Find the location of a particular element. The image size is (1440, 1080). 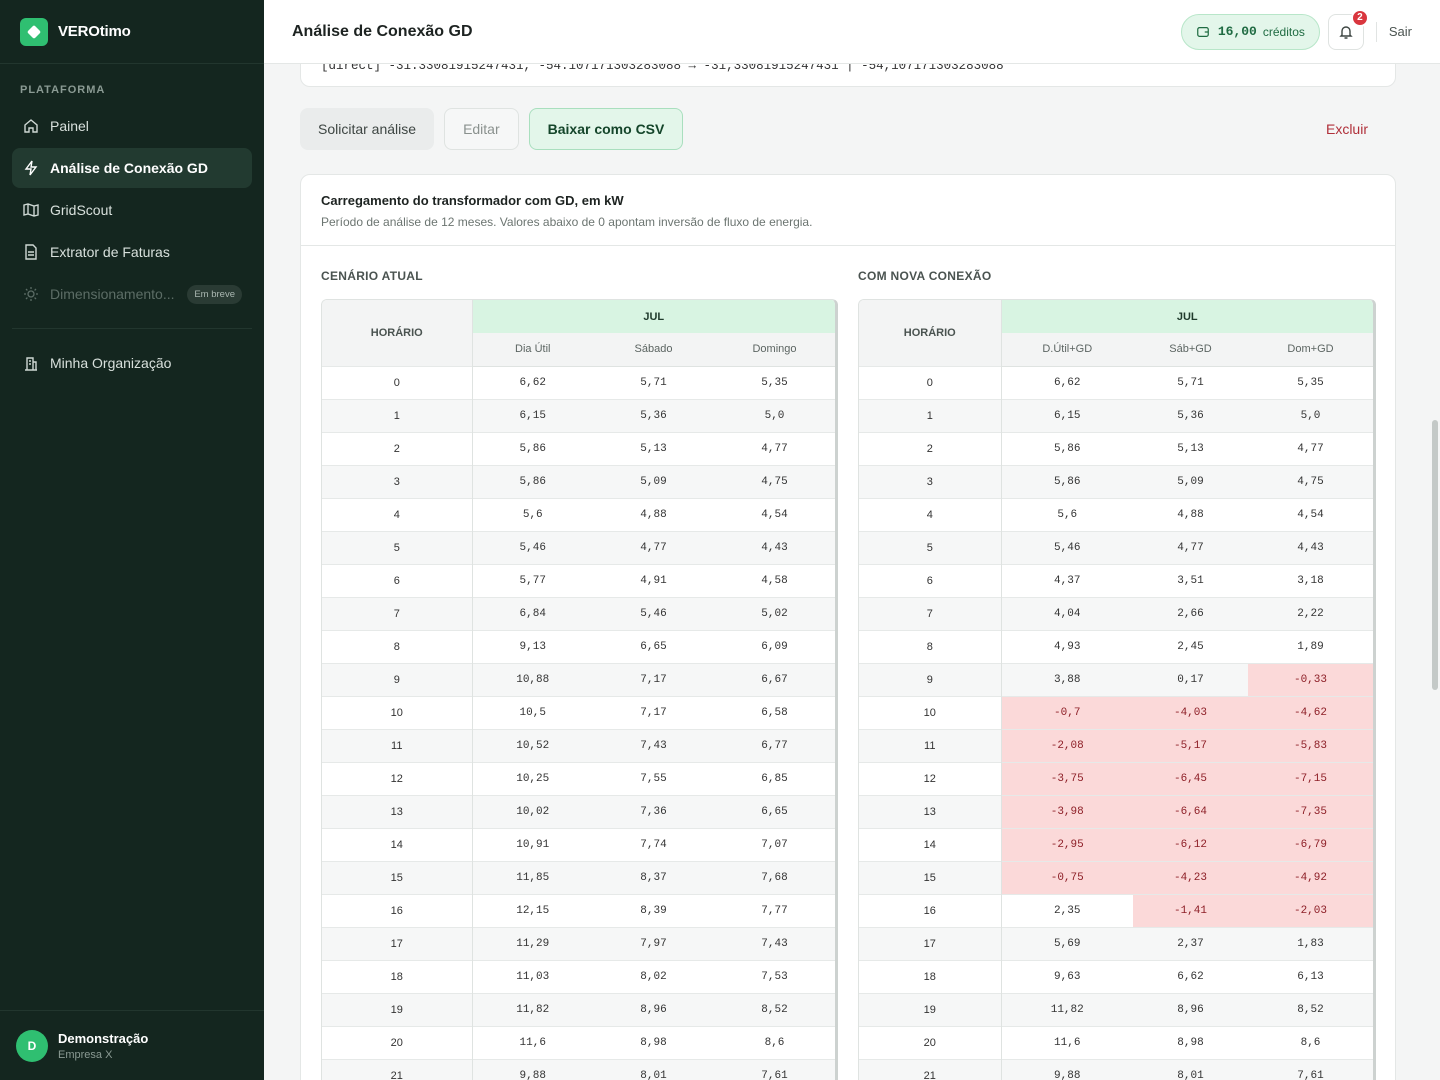

value-cell: 6,77 is located at coordinates (774, 745).